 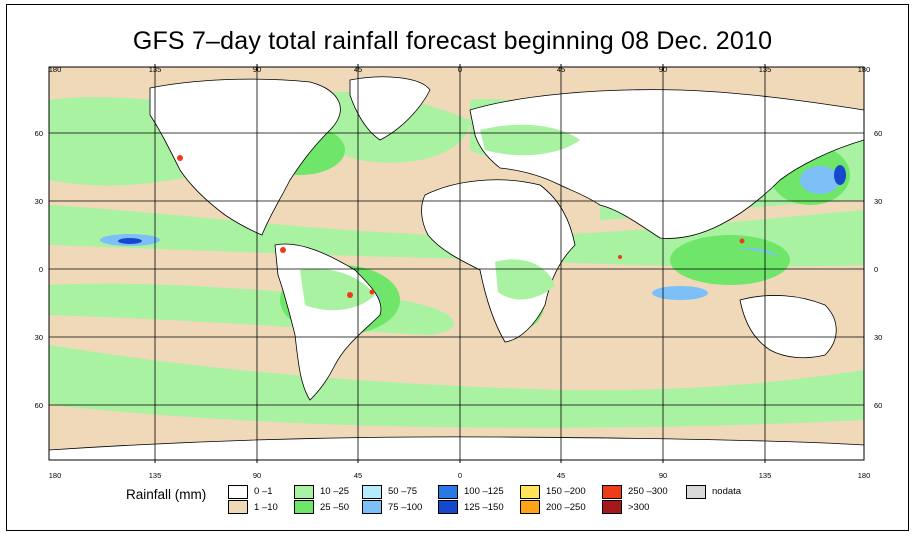 I want to click on legend-label-over-300: >300, so click(x=639, y=507).